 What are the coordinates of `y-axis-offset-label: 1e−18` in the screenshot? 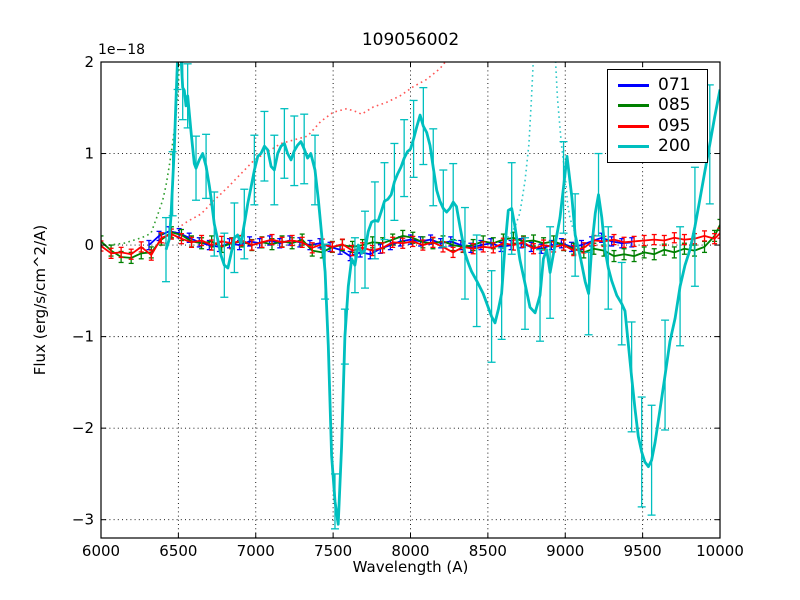 It's located at (122, 50).